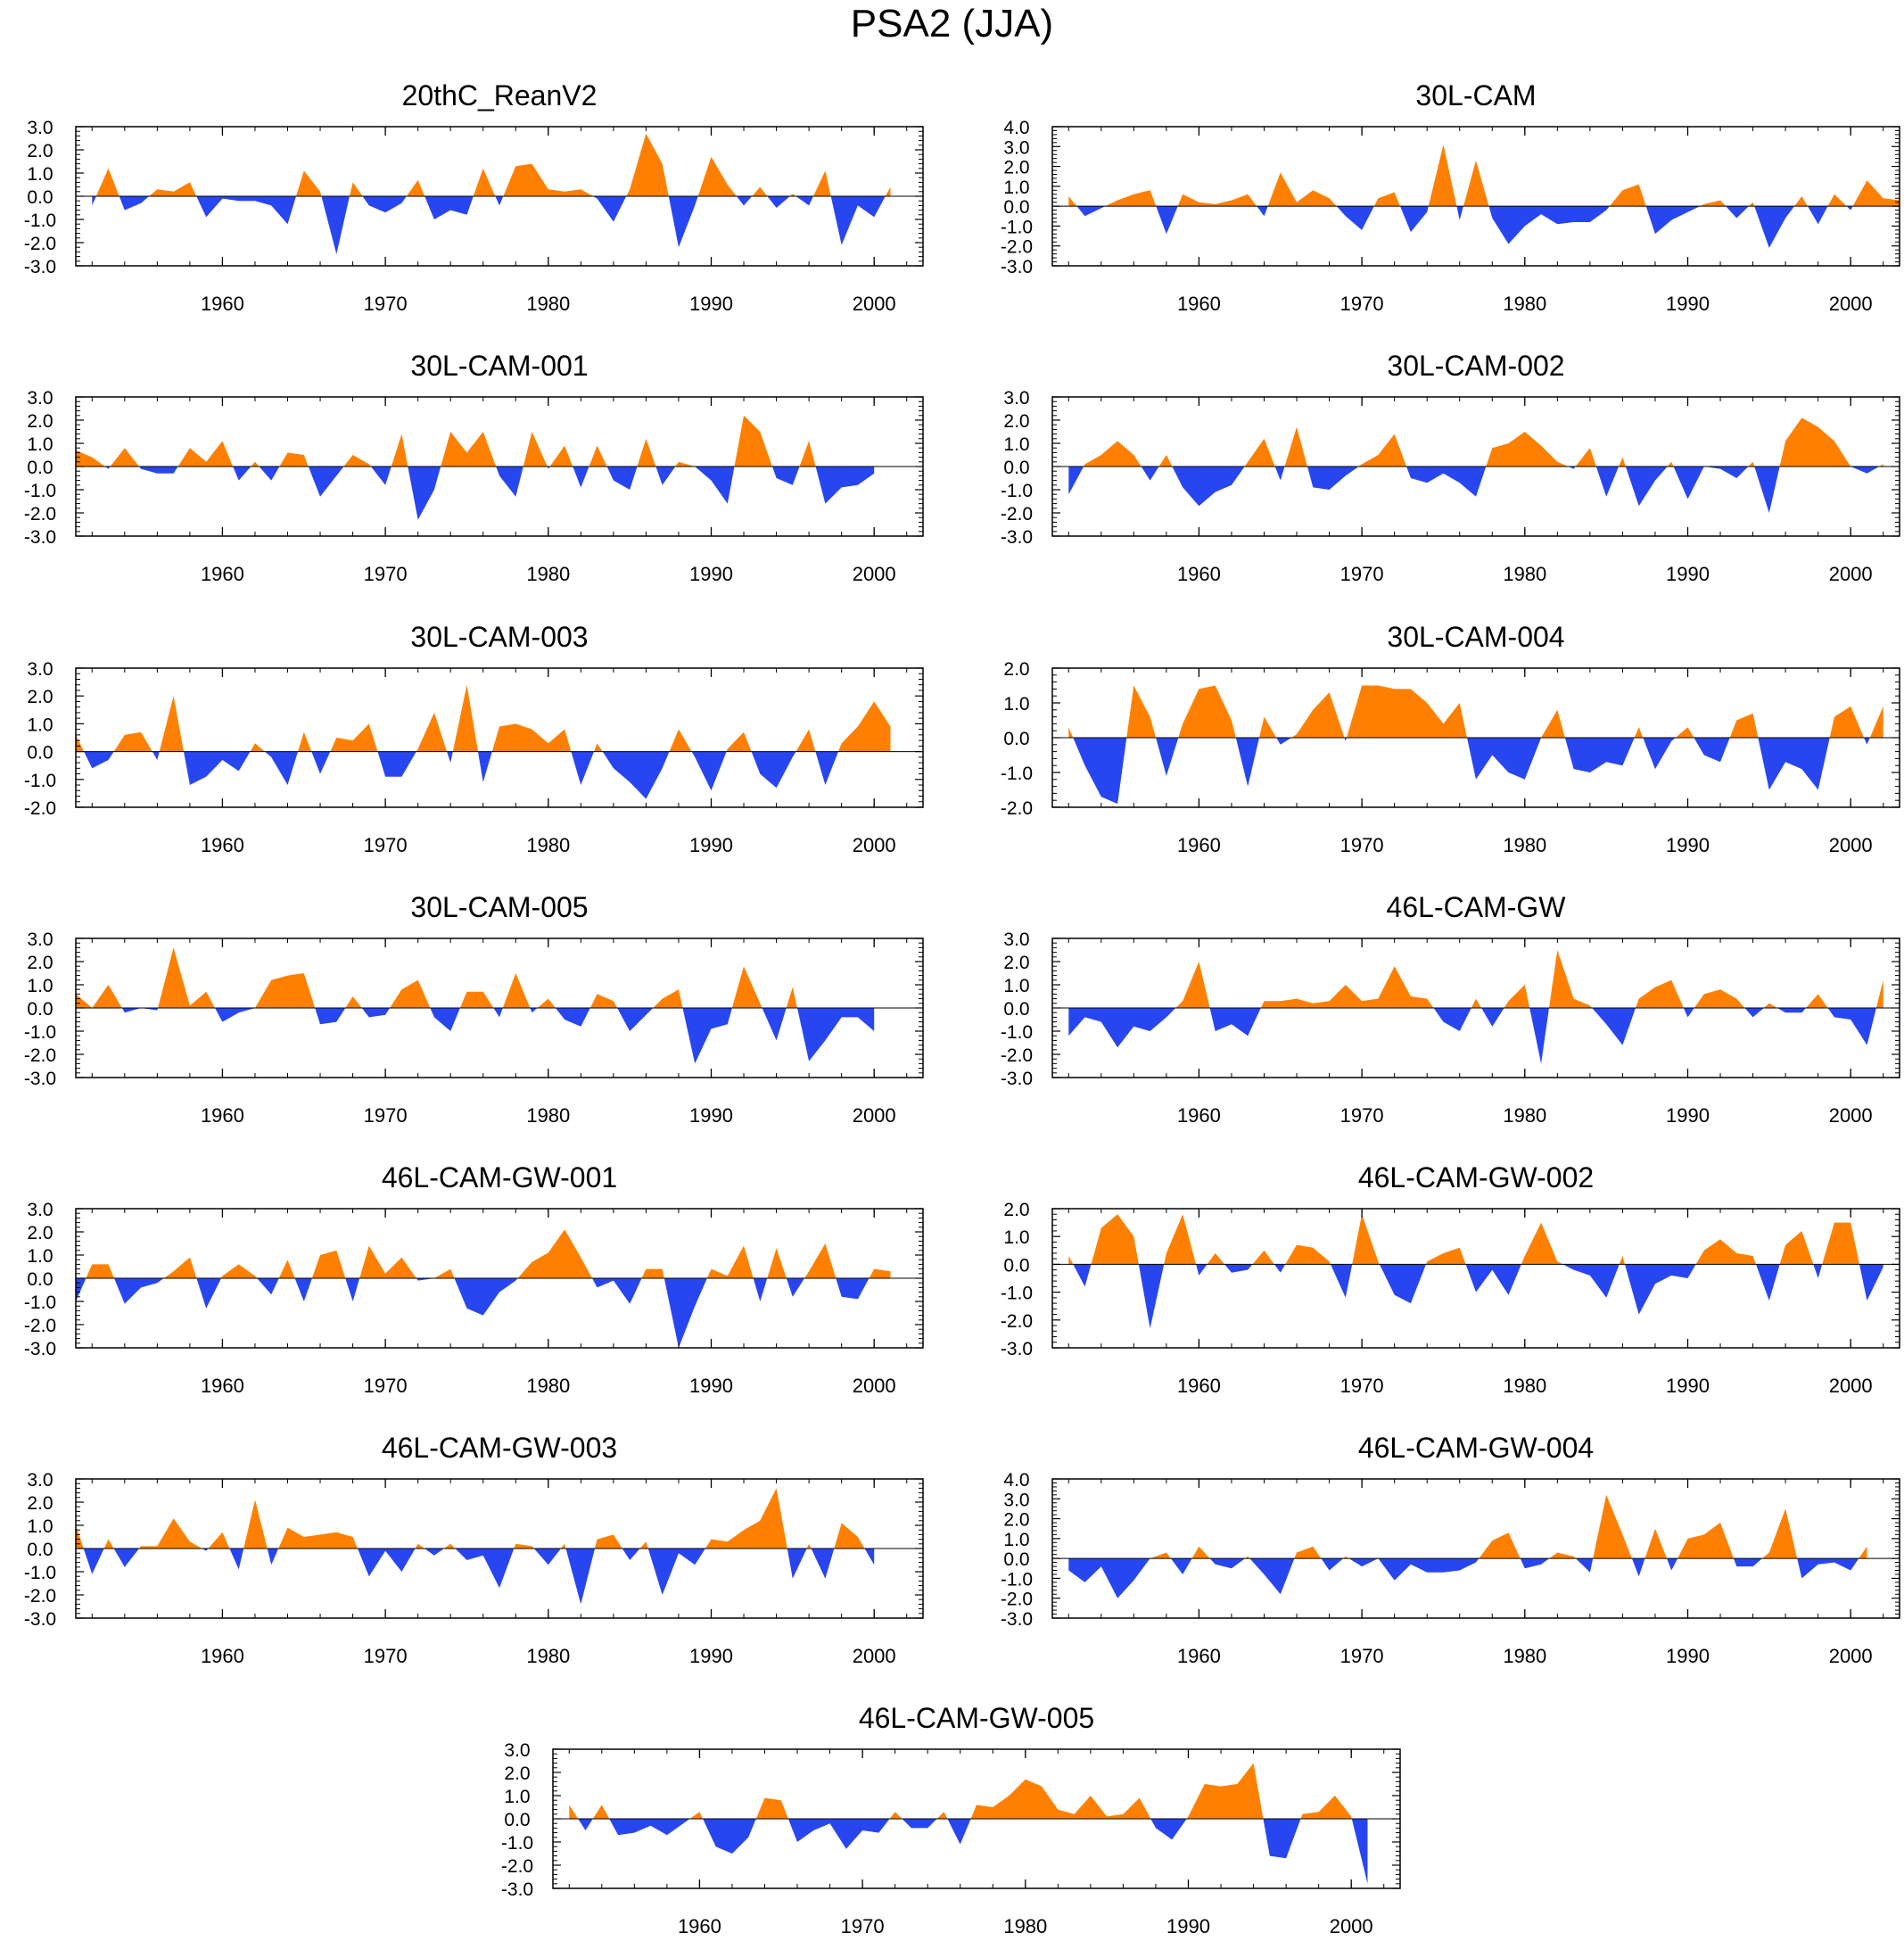  I want to click on y-tick-label: 4.0, so click(1016, 1480).